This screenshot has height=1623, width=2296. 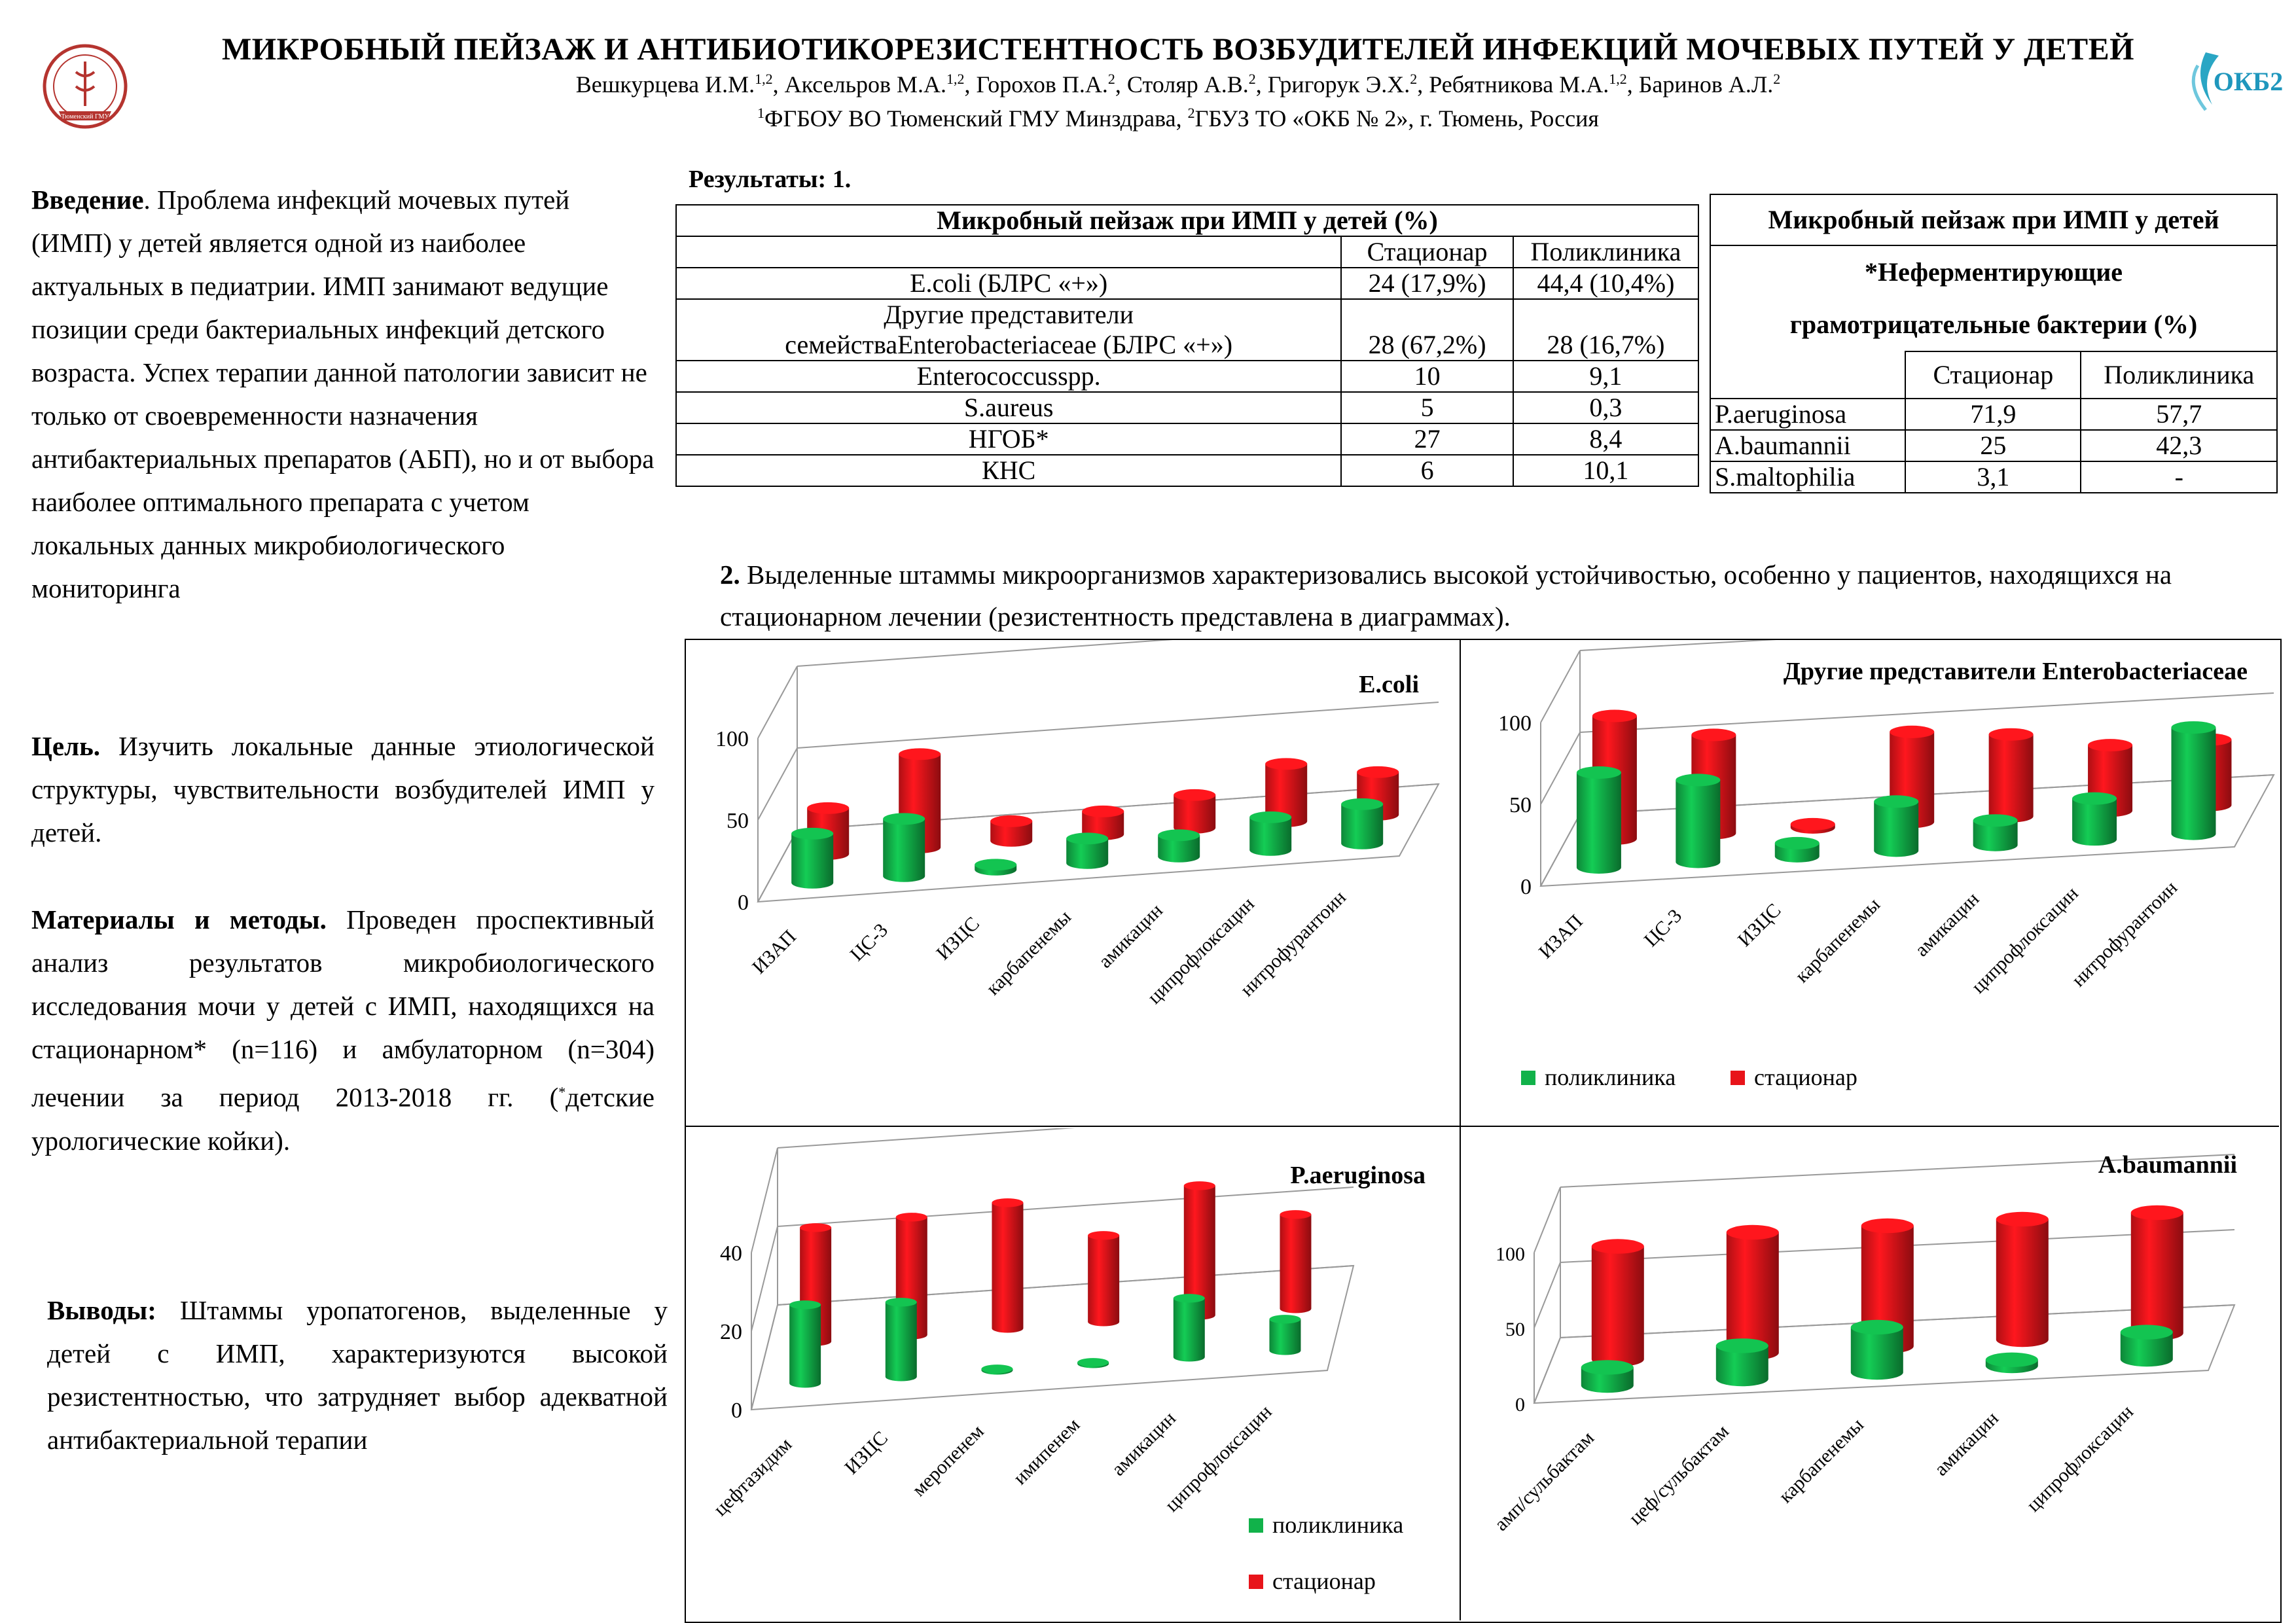 I want to click on author-name: Горохов П.А., so click(x=1042, y=84).